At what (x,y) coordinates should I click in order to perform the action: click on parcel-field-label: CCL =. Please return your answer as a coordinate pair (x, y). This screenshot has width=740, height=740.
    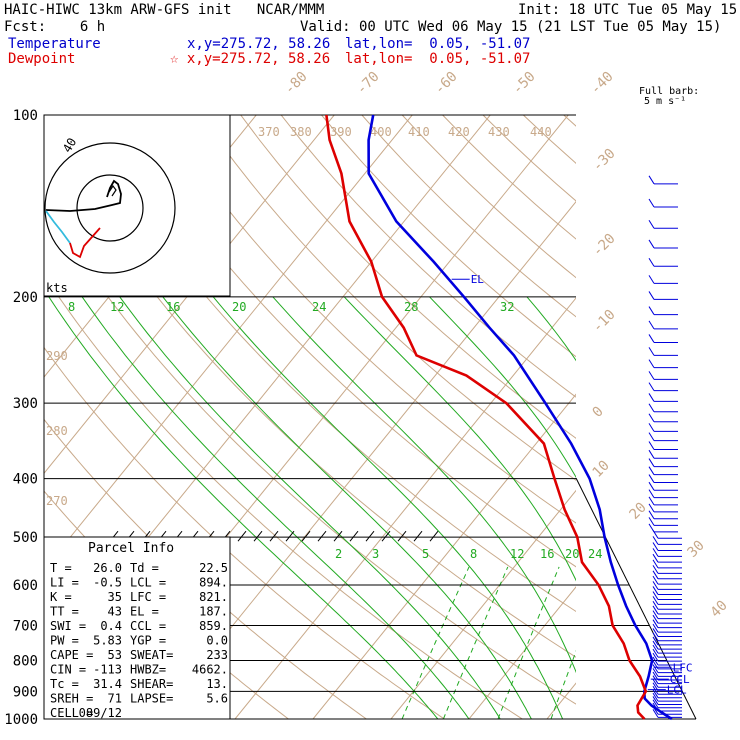
    Looking at the image, I should click on (148, 626).